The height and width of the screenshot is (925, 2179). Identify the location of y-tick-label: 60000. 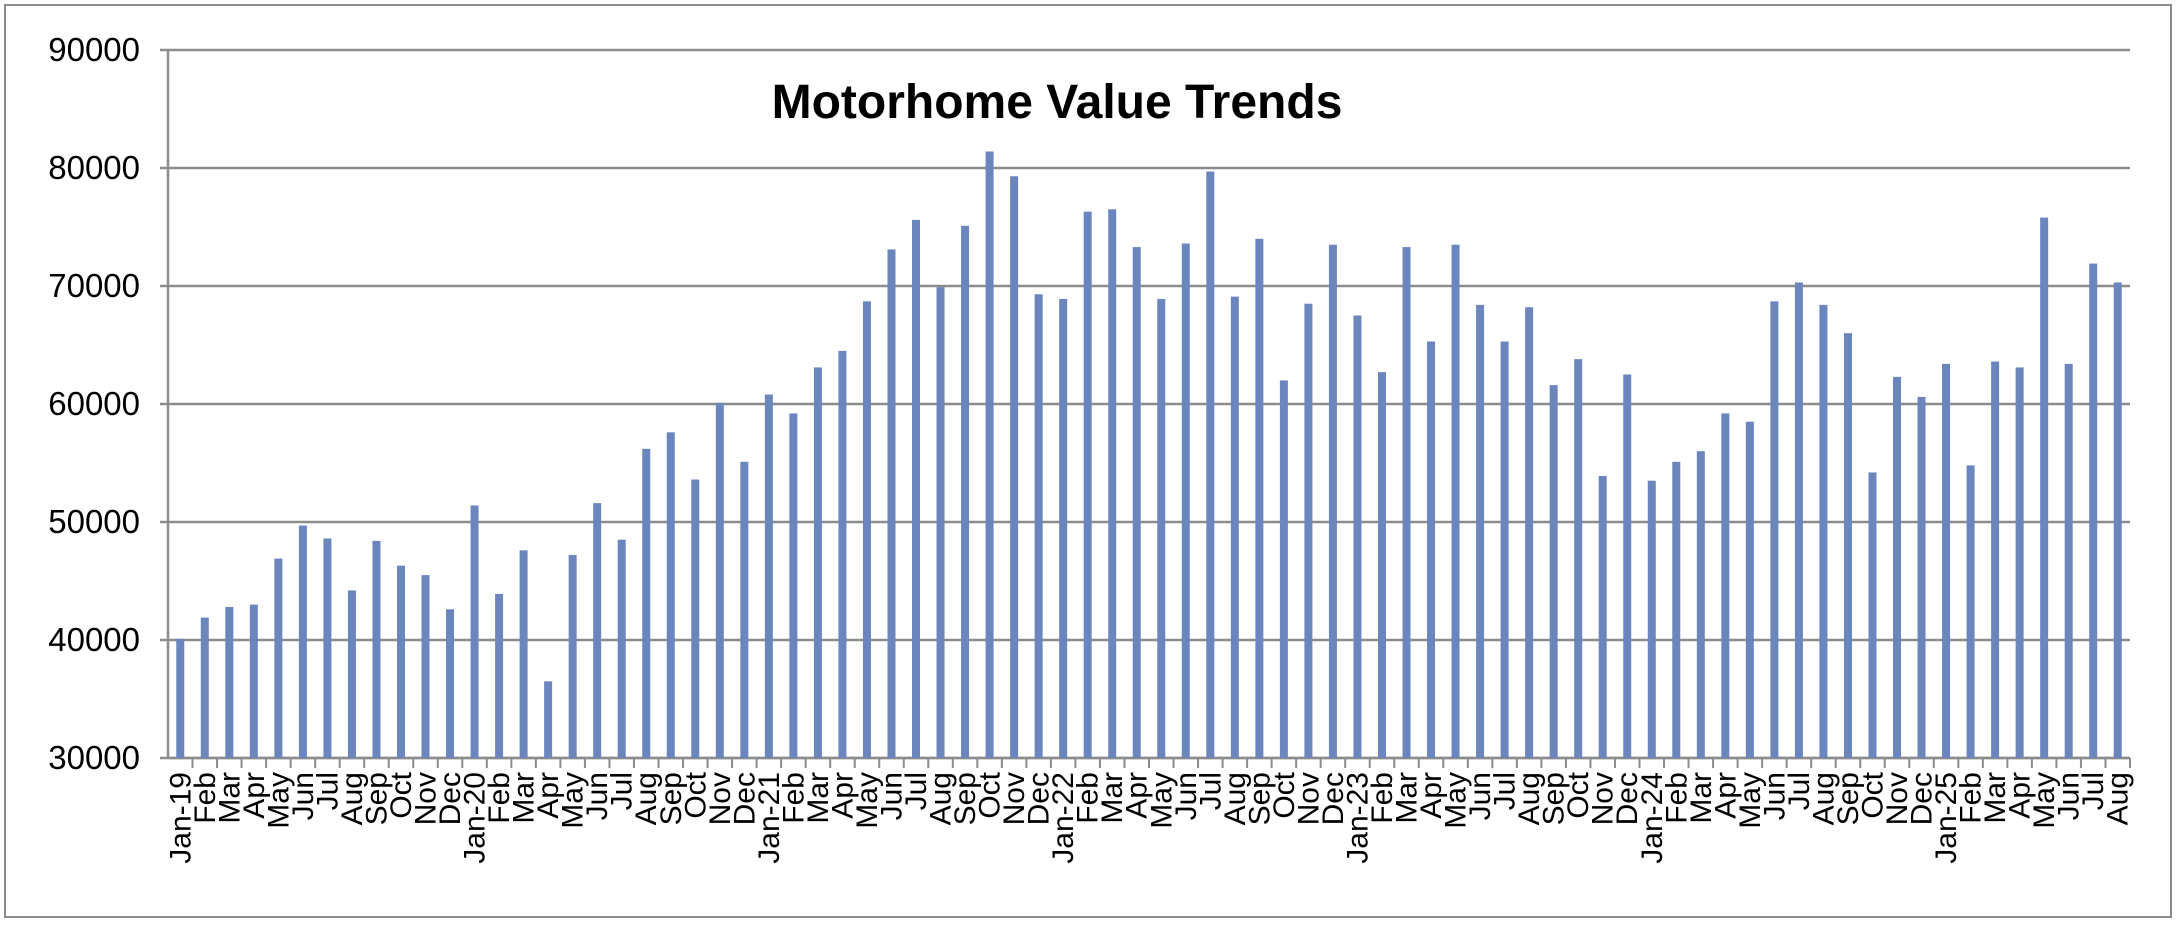
(94, 403).